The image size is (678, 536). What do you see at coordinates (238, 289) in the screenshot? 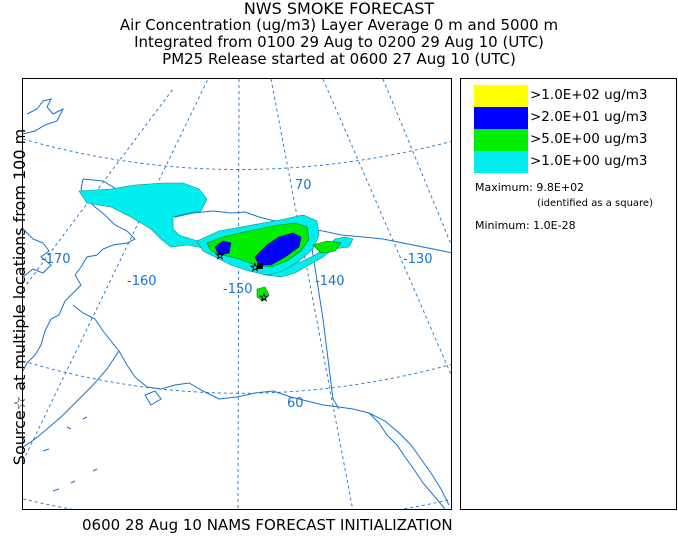
I see `lon-150-label: -150` at bounding box center [238, 289].